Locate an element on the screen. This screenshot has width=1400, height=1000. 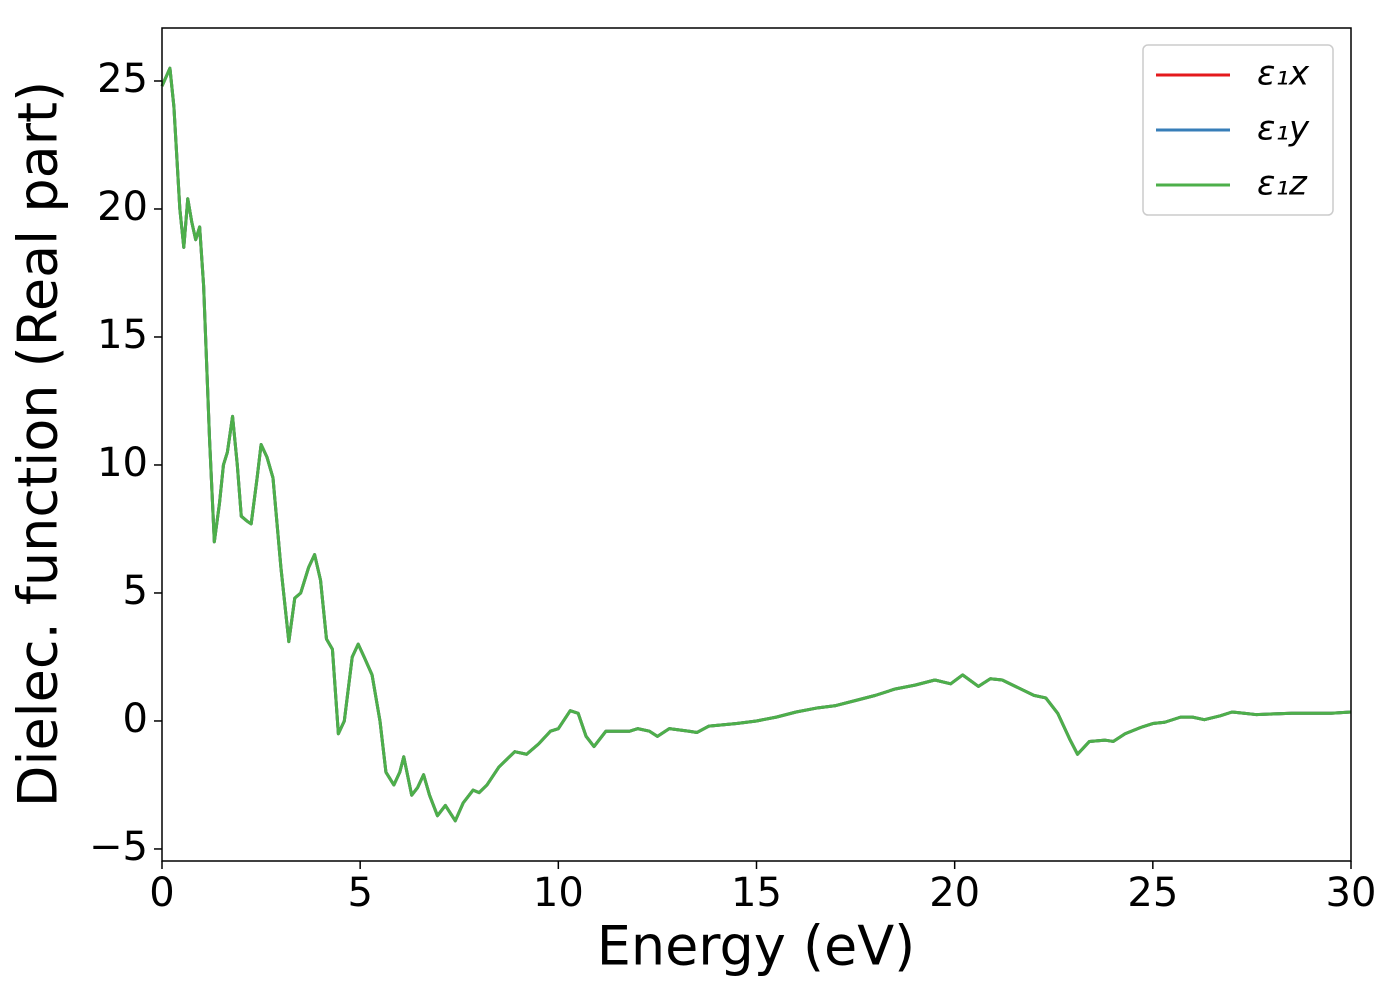
y-tick-label: −5 is located at coordinates (118, 847).